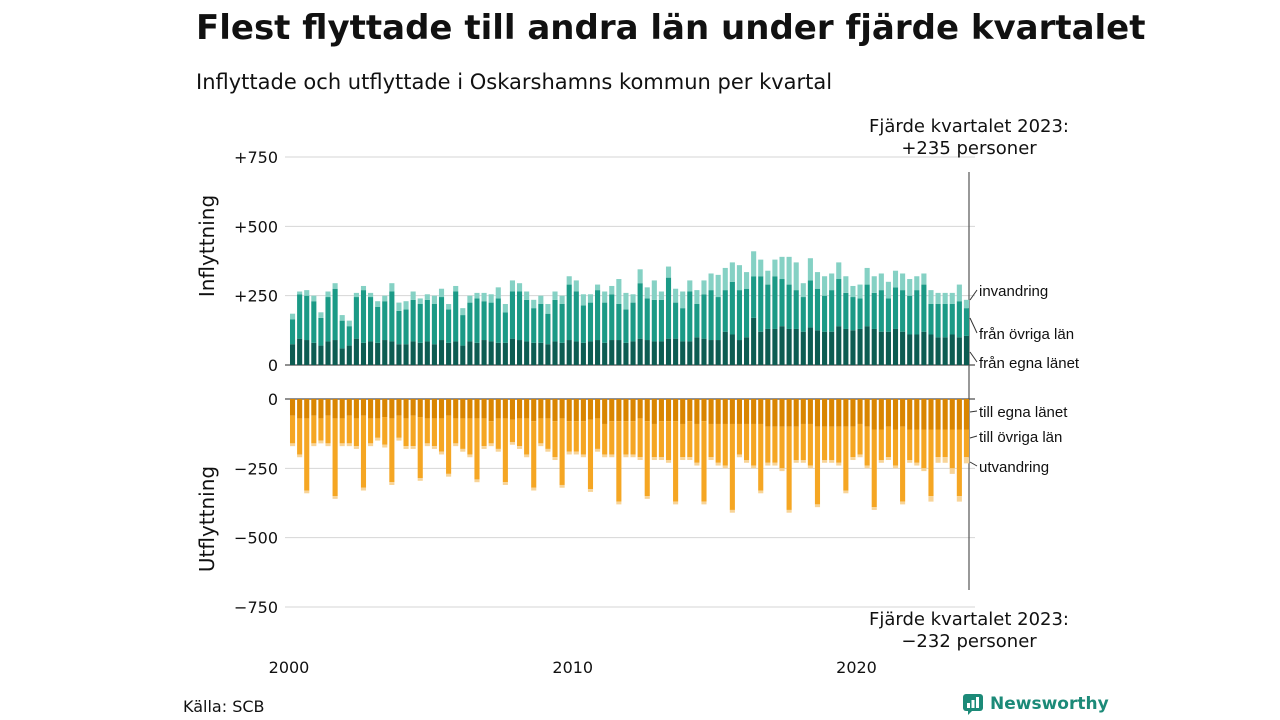  What do you see at coordinates (273, 365) in the screenshot?
I see `y-tick-label-top: 0` at bounding box center [273, 365].